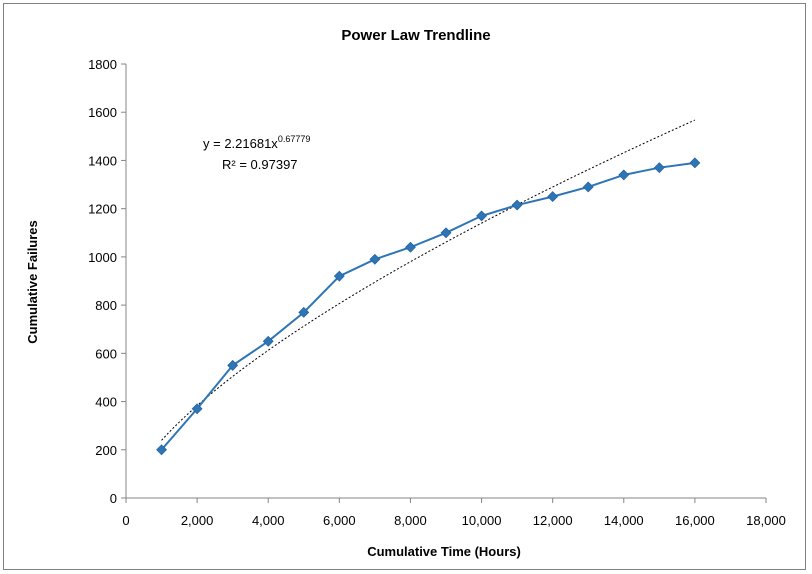 The width and height of the screenshot is (812, 574). What do you see at coordinates (32, 282) in the screenshot?
I see `y-axis-title: Cumulative Failures` at bounding box center [32, 282].